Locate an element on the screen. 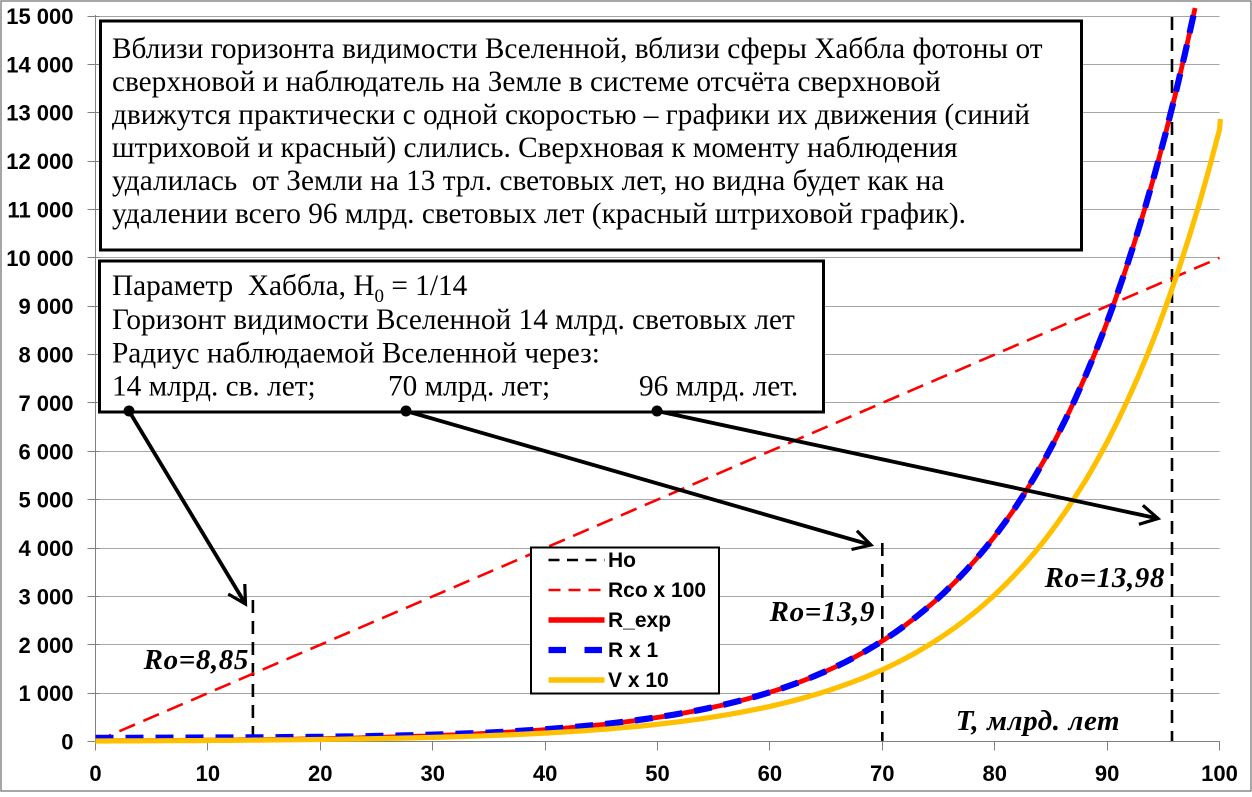 The image size is (1252, 797). svg-text: R_exp is located at coordinates (639, 620).